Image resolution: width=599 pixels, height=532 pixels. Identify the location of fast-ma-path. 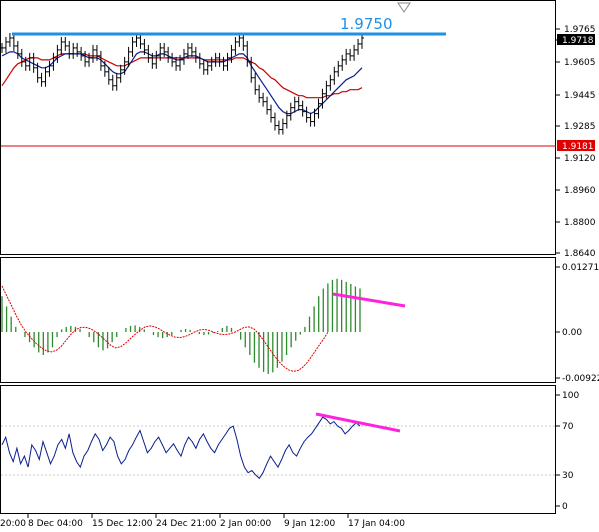
(182, 83).